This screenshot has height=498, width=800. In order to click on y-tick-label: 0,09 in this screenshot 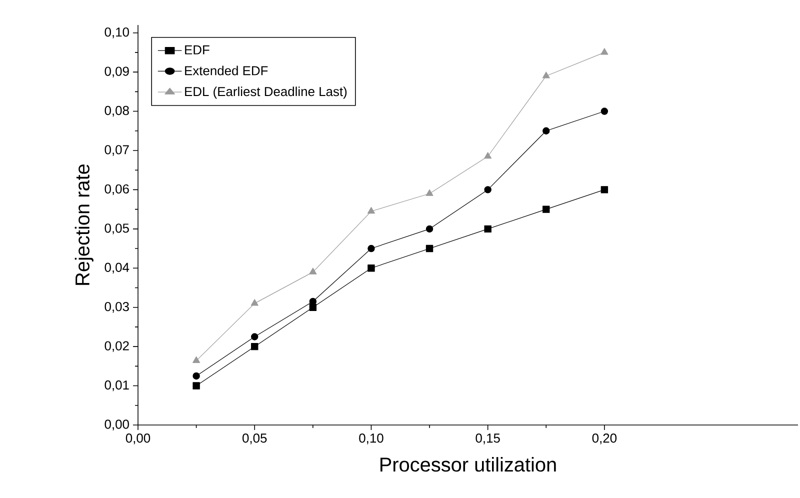, I will do `click(116, 72)`.